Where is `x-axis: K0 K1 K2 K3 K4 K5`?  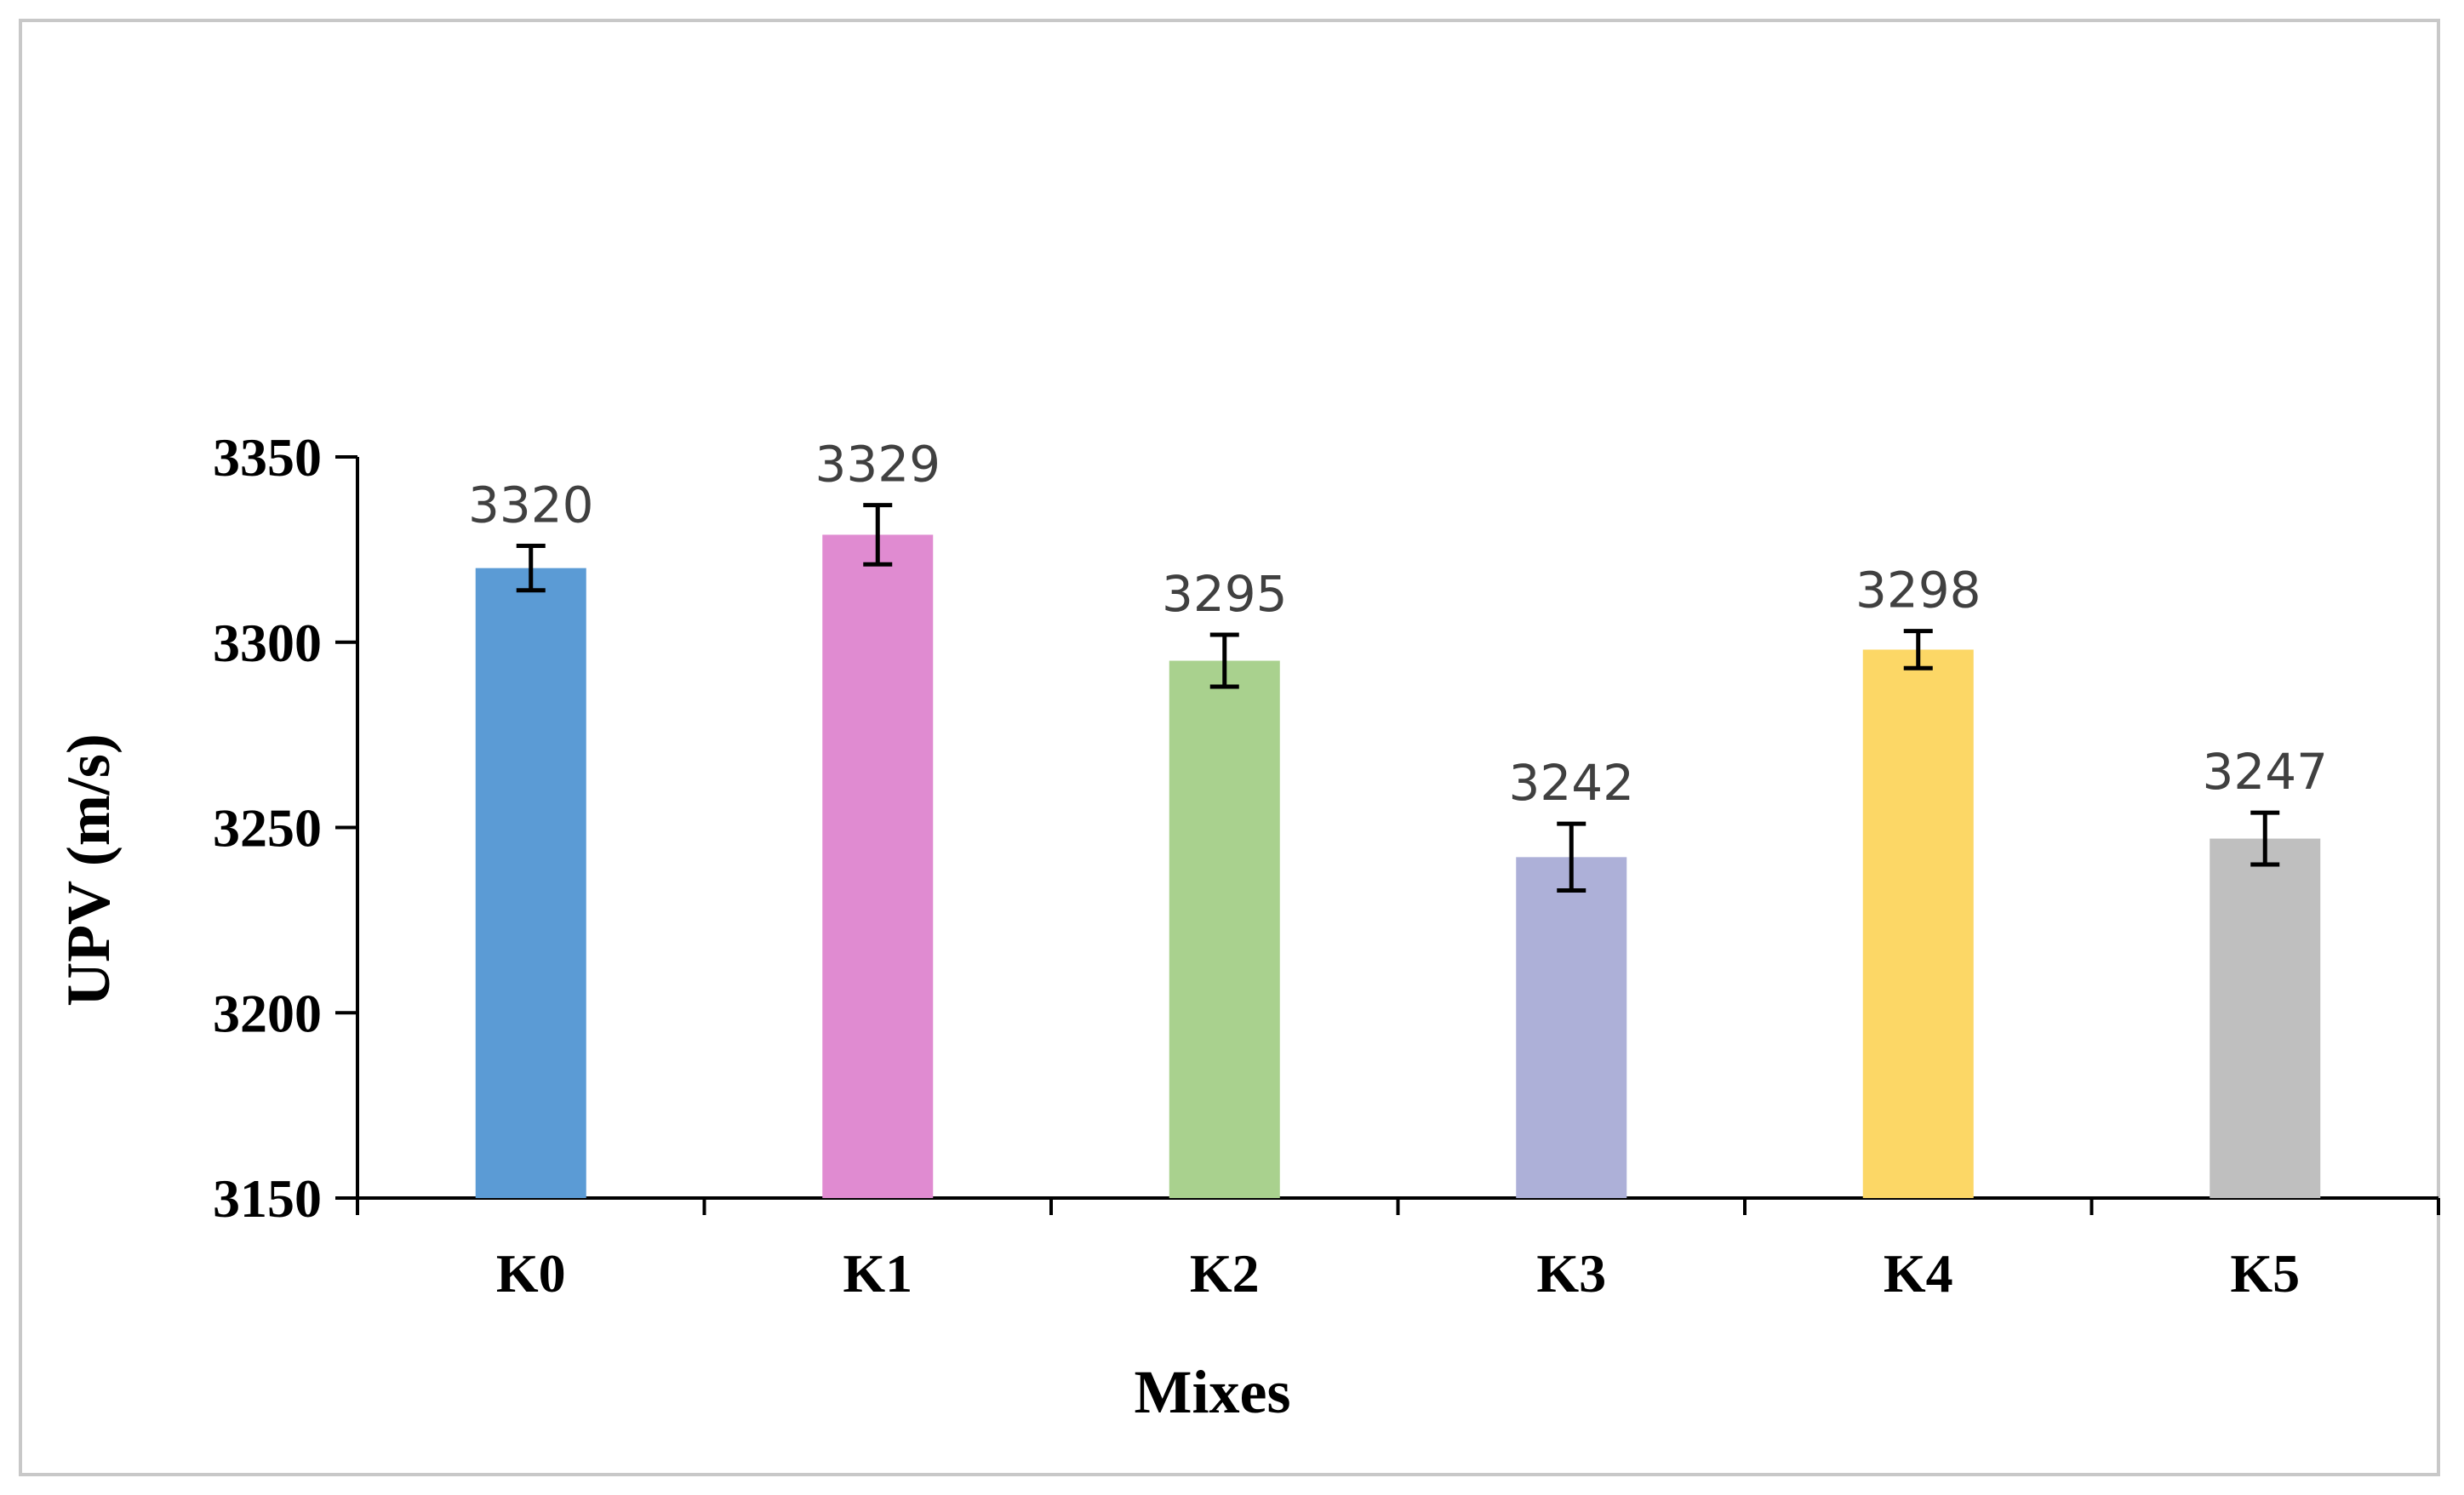 x-axis: K0 K1 K2 K3 K4 K5 is located at coordinates (1398, 1250).